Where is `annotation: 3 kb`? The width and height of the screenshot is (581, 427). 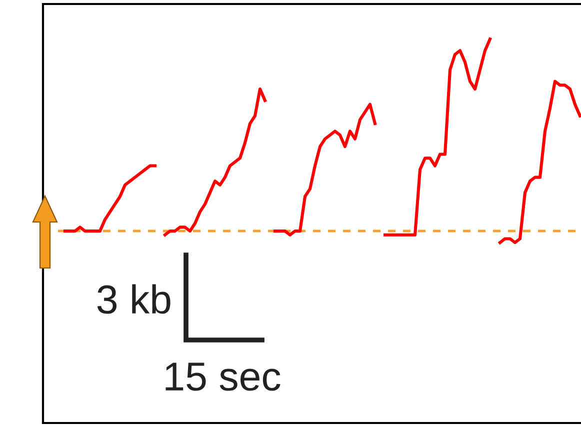
annotation: 3 kb is located at coordinates (133, 299).